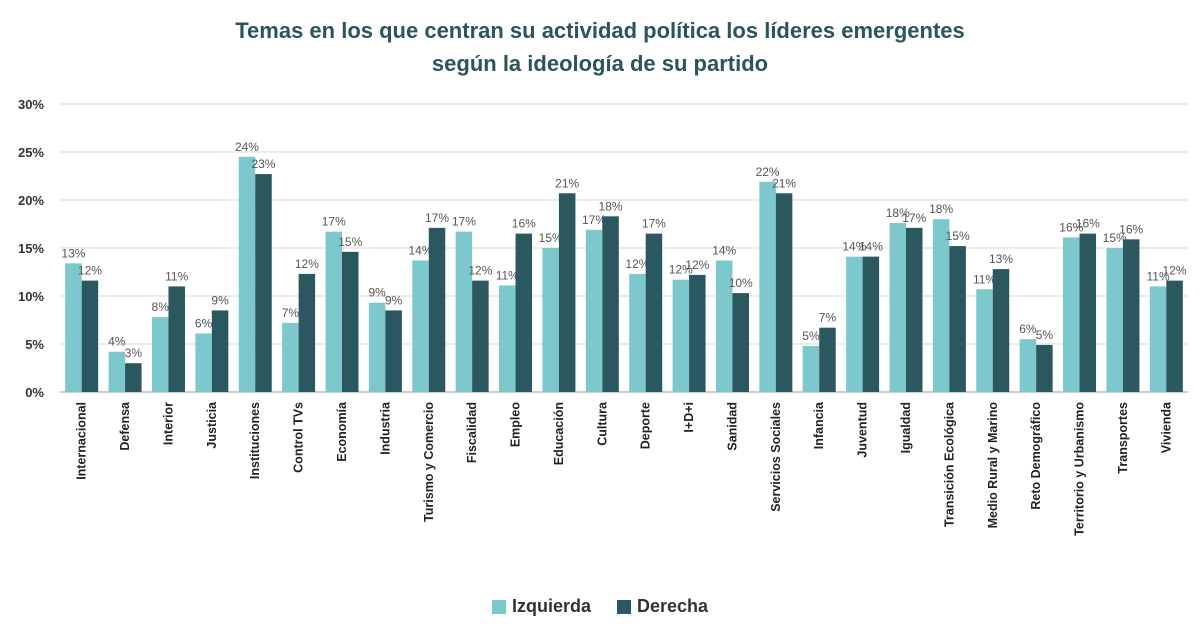 The width and height of the screenshot is (1200, 638). What do you see at coordinates (768, 172) in the screenshot?
I see `data-label-izquierda: 22%` at bounding box center [768, 172].